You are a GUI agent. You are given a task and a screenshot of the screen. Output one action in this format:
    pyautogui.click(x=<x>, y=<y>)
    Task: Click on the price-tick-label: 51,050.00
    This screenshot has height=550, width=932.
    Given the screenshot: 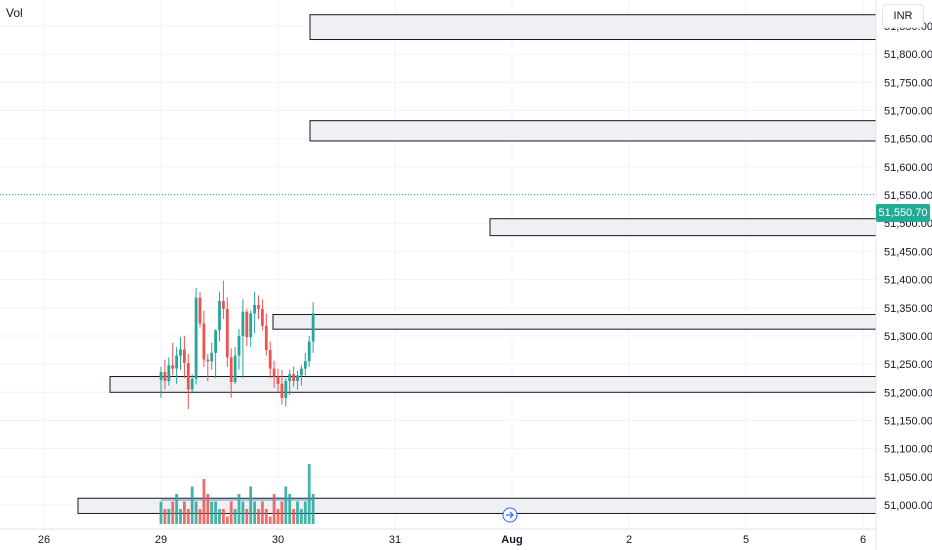 What is the action you would take?
    pyautogui.click(x=908, y=478)
    